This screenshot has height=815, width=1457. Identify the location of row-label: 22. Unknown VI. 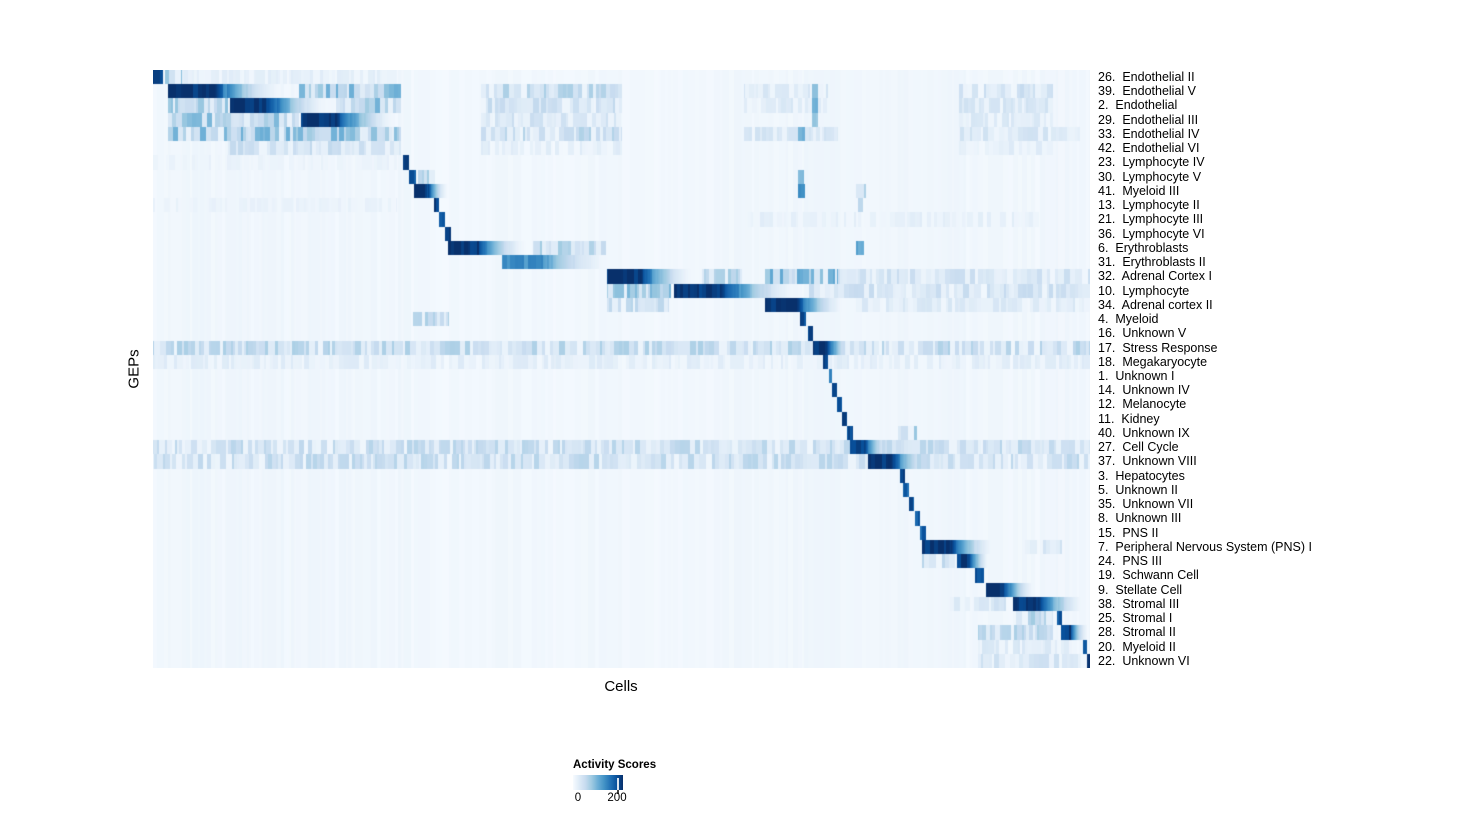
(1144, 660).